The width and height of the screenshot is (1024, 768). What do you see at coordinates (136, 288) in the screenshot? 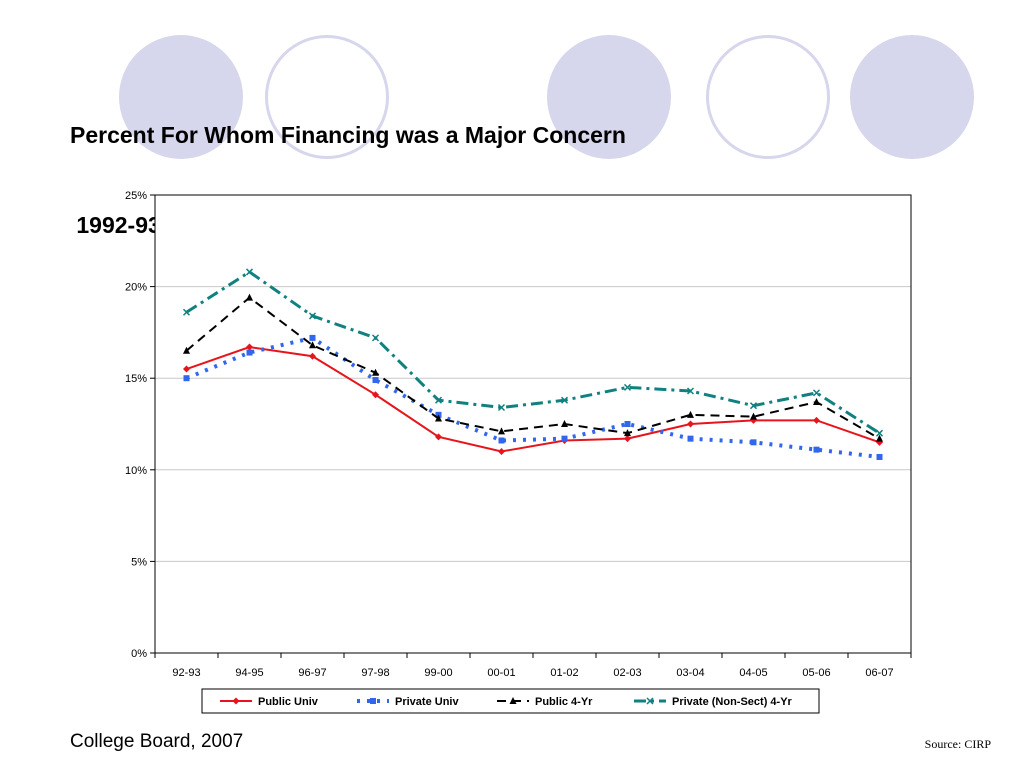
I see `y-tick-label: 20%` at bounding box center [136, 288].